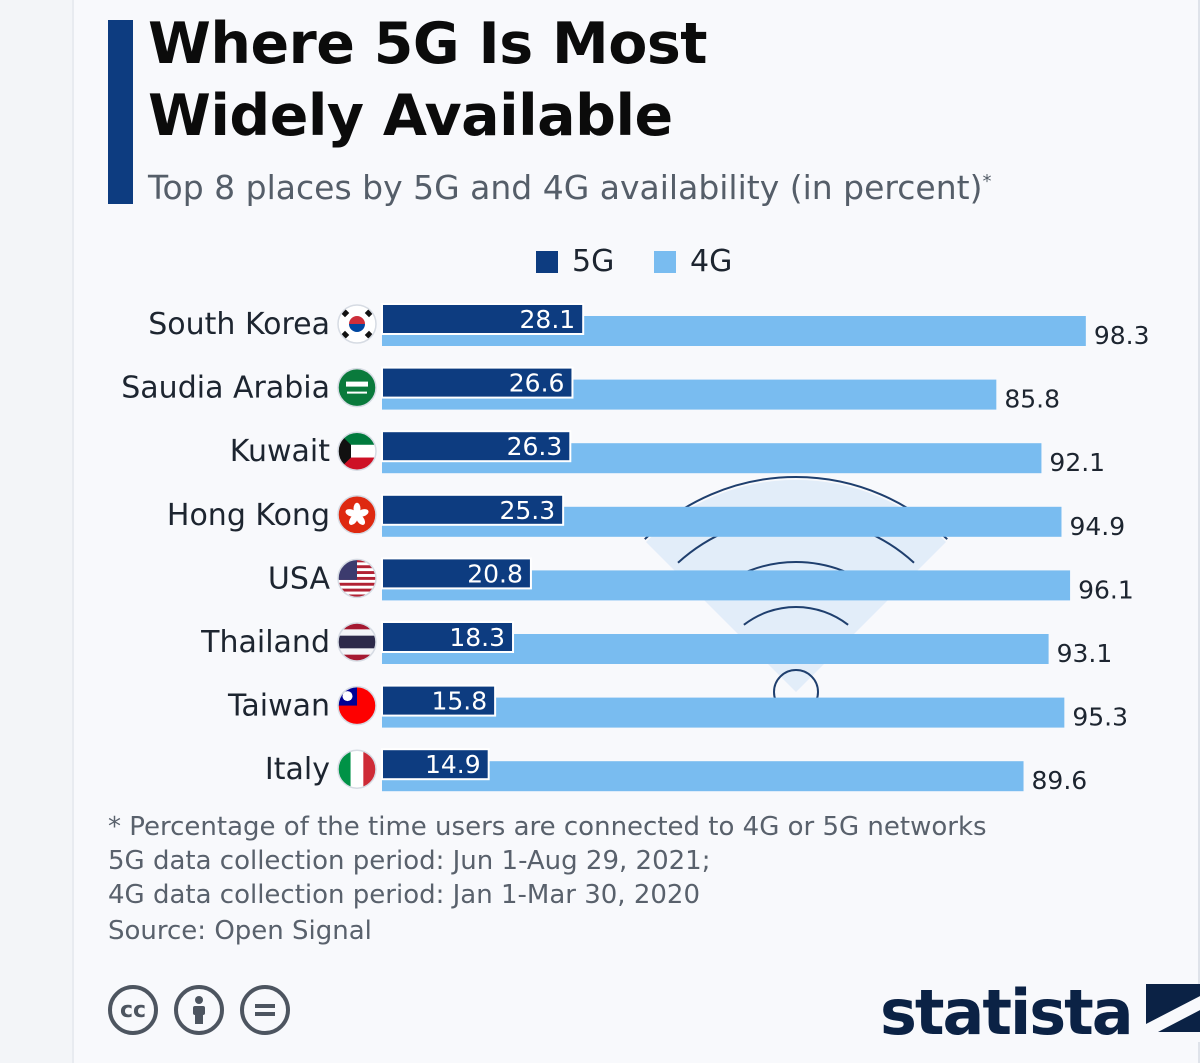 Image resolution: width=1200 pixels, height=1063 pixels. What do you see at coordinates (1172, 1013) in the screenshot?
I see `statista-mark-icon` at bounding box center [1172, 1013].